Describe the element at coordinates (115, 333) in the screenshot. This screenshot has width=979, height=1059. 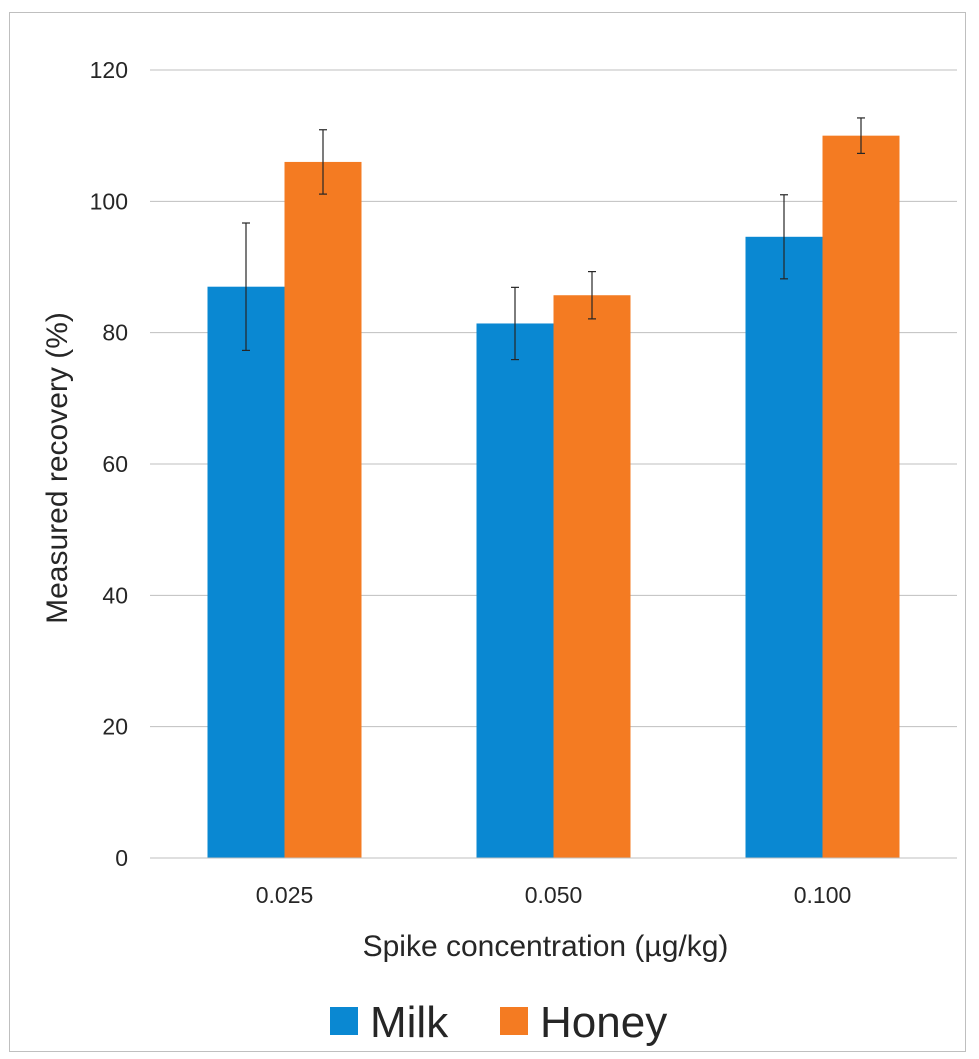
I see `y-tick-label: 80` at that location.